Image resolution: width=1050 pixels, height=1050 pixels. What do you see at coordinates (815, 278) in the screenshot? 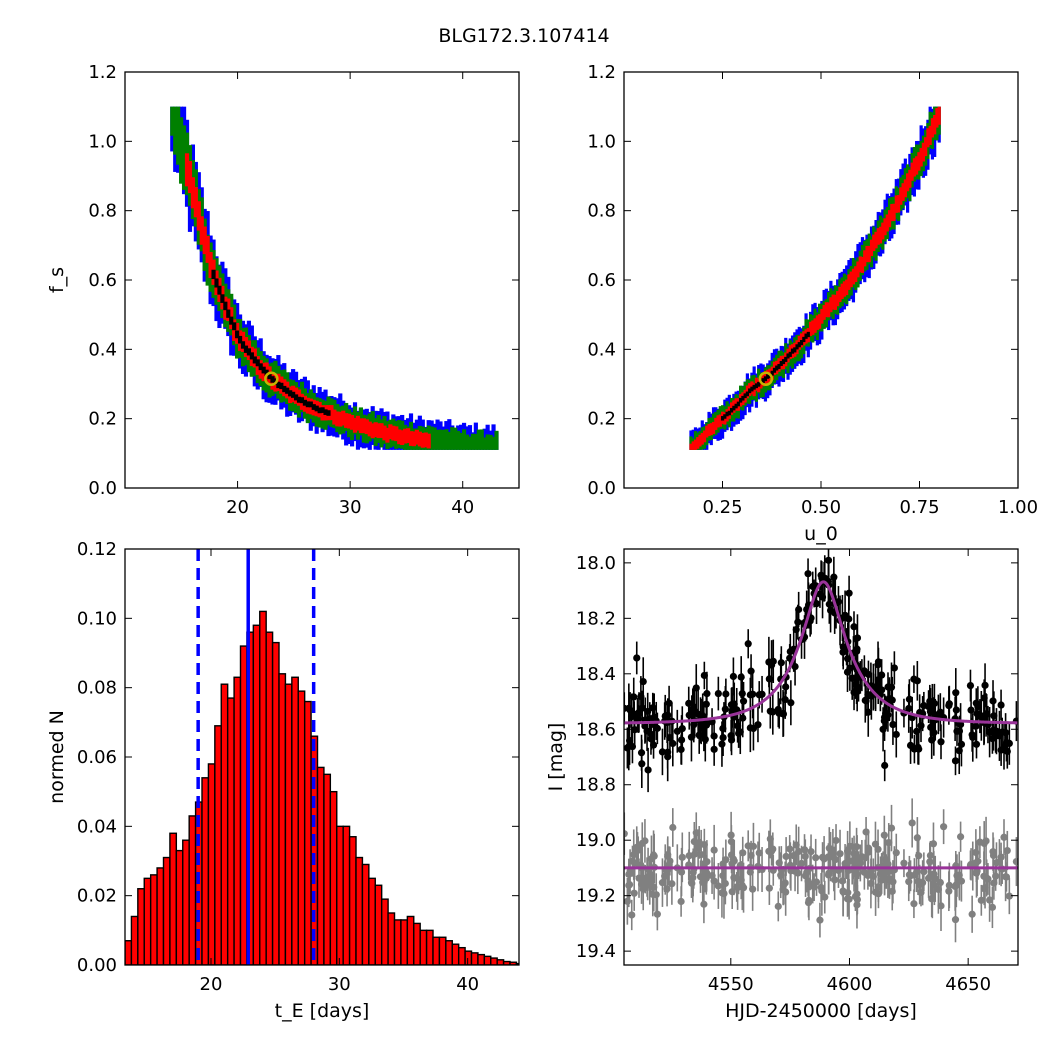
I see `confidence-cells` at bounding box center [815, 278].